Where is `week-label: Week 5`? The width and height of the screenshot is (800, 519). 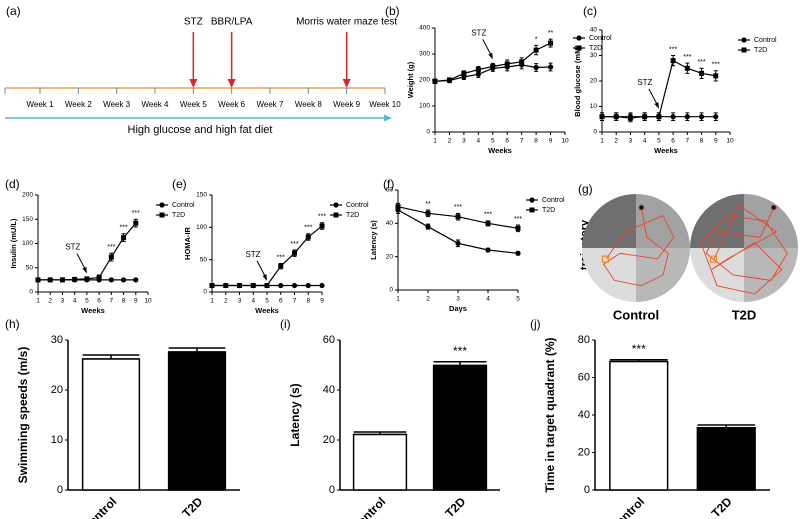
week-label: Week 5 is located at coordinates (194, 104).